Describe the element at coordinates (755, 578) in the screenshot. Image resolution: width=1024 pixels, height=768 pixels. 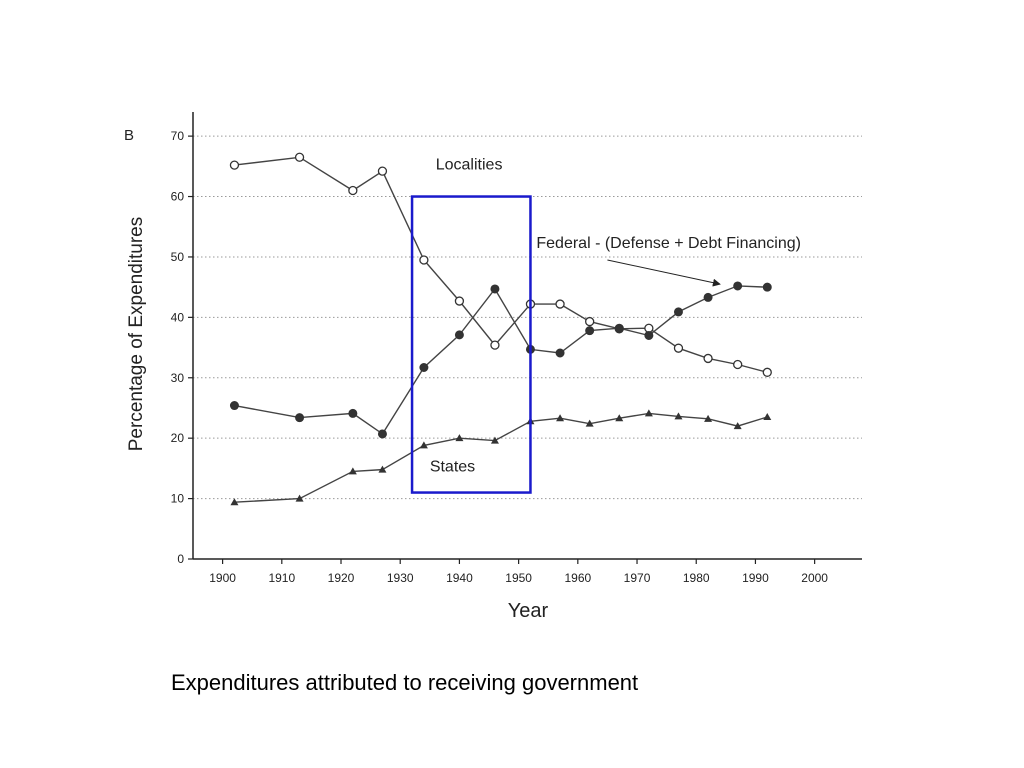
I see `x-tick-label: 1990` at that location.